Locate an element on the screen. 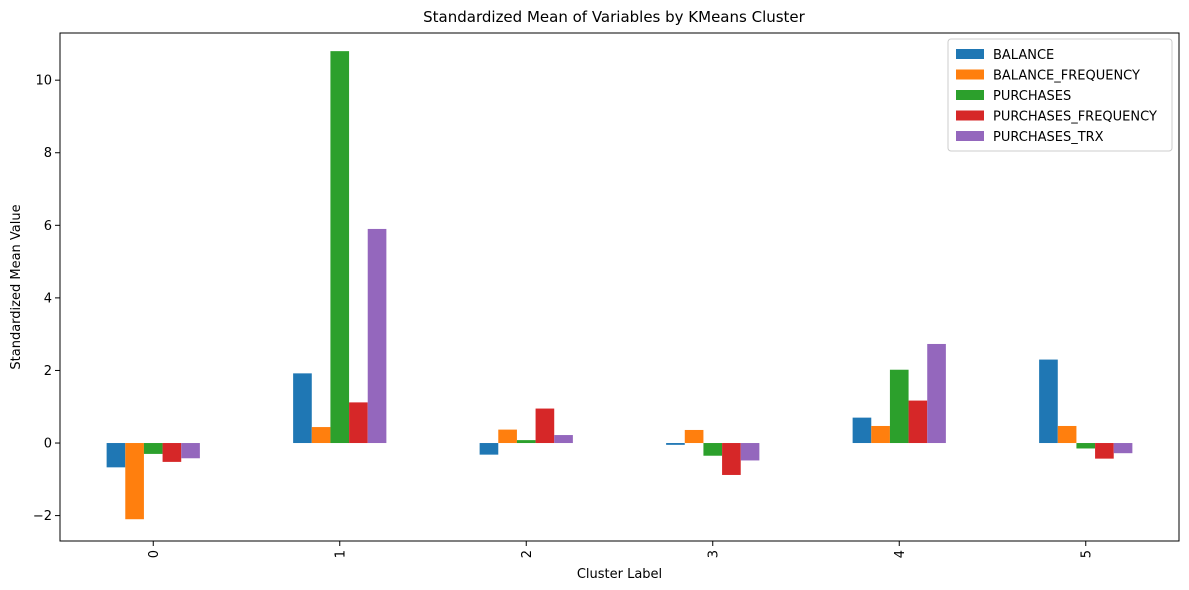 The width and height of the screenshot is (1189, 590). y-tick-label: 2 is located at coordinates (48, 371).